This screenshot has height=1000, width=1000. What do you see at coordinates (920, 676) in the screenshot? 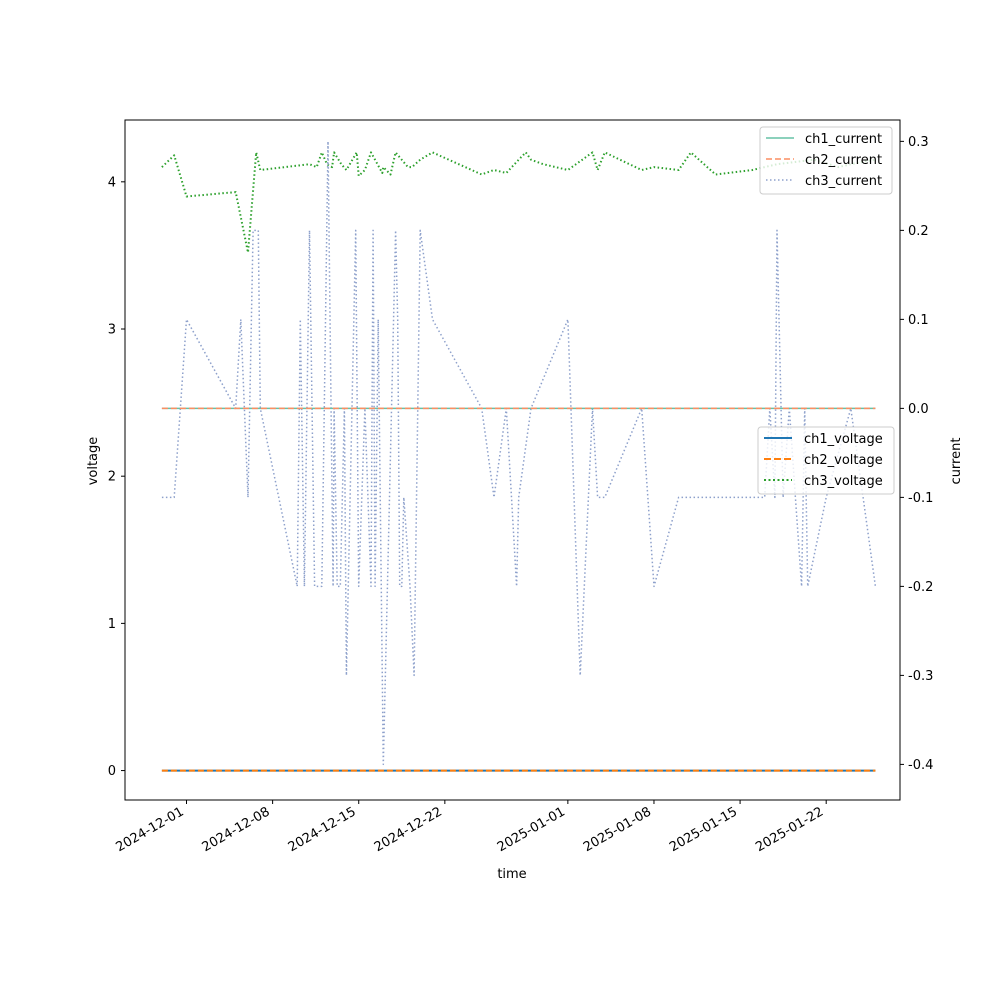
I see `right-y-tick-label: -0.3` at bounding box center [920, 676].